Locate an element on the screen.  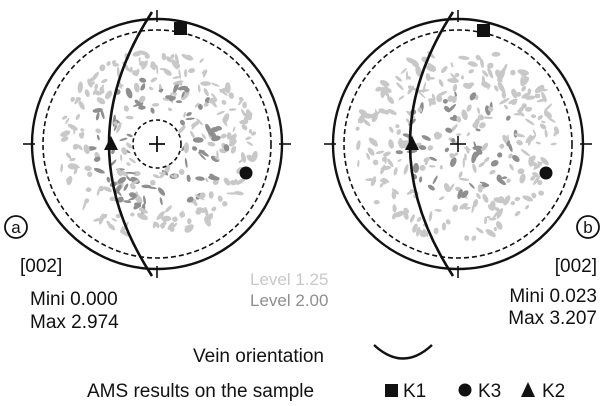
ams-results-label: AMS results on the sample is located at coordinates (200, 391).